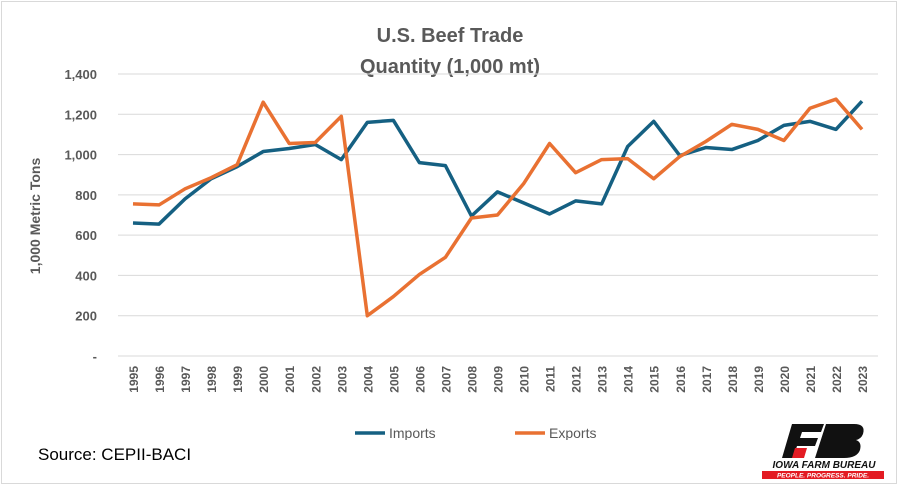 The height and width of the screenshot is (487, 900). What do you see at coordinates (420, 379) in the screenshot?
I see `x-tick-label: 2006` at bounding box center [420, 379].